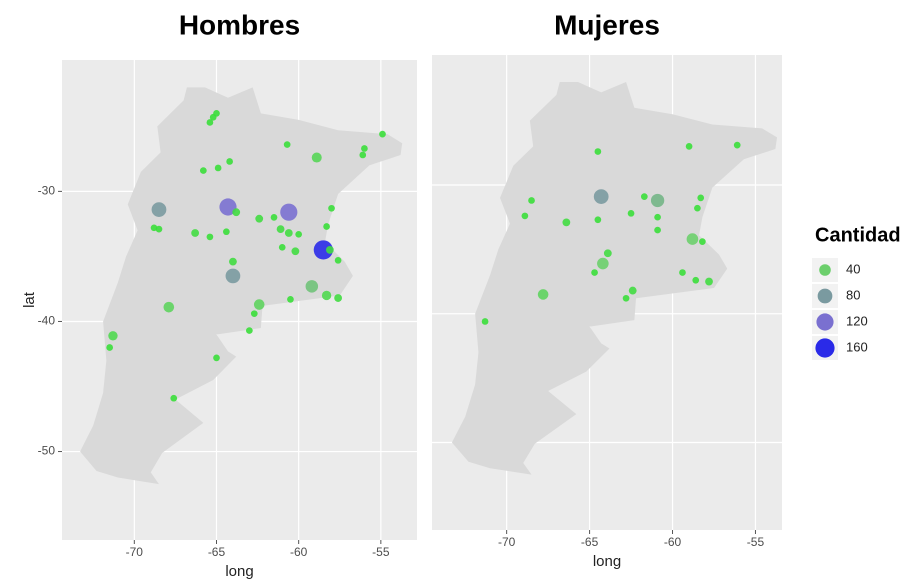 This screenshot has height=580, width=916. What do you see at coordinates (47, 191) in the screenshot?
I see `y-tick-label: -30` at bounding box center [47, 191].